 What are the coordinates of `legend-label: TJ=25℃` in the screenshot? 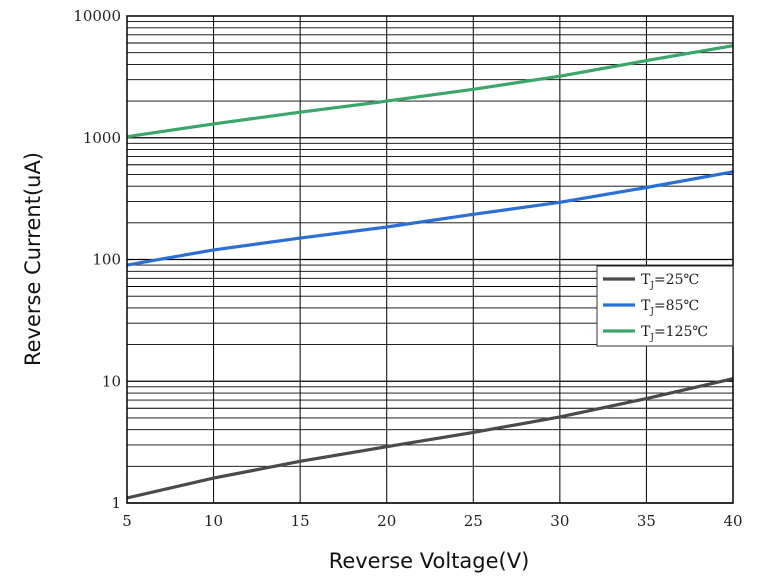 It's located at (670, 281).